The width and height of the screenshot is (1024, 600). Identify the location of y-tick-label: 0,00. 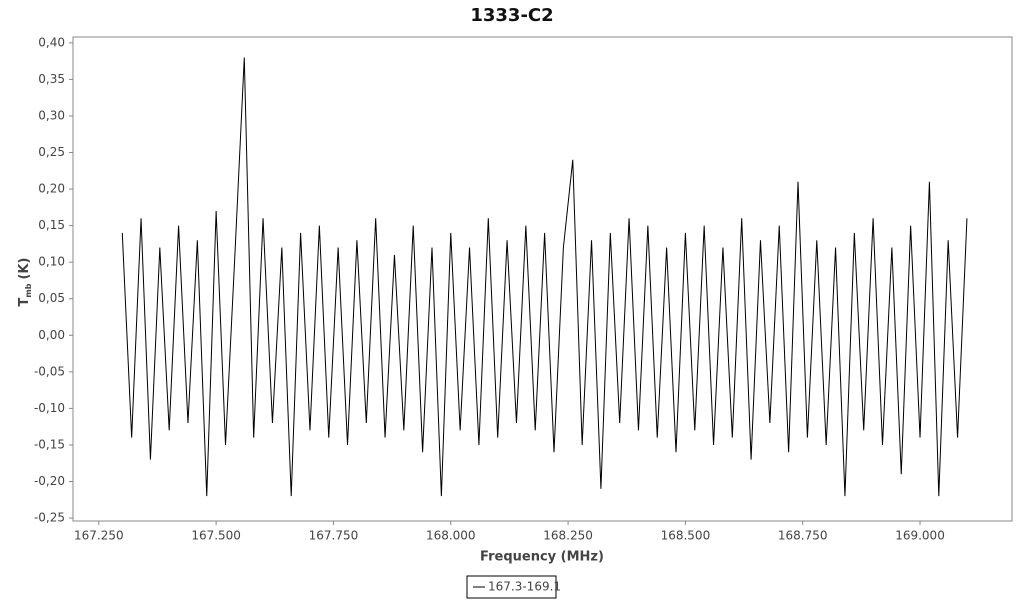
(51, 335).